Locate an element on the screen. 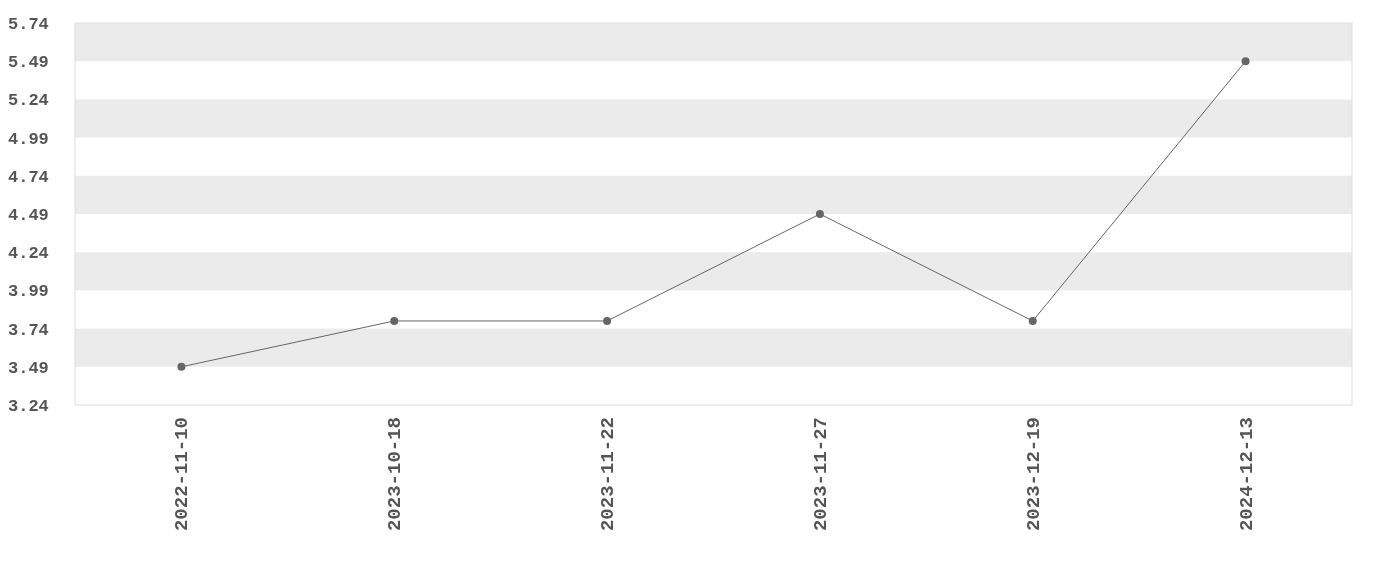 The width and height of the screenshot is (1380, 580). x-tick-label: 2023-11-27 is located at coordinates (820, 474).